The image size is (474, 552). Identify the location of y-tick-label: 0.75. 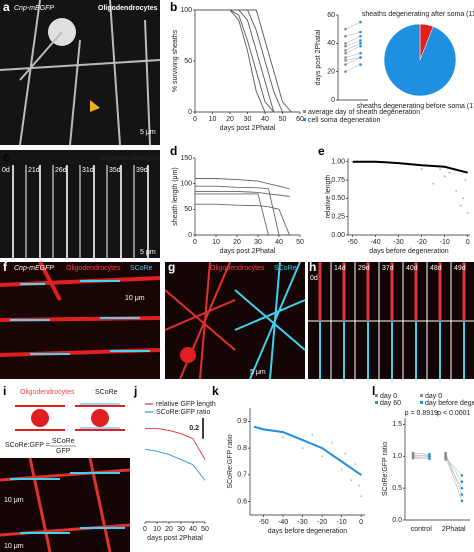
(338, 180).